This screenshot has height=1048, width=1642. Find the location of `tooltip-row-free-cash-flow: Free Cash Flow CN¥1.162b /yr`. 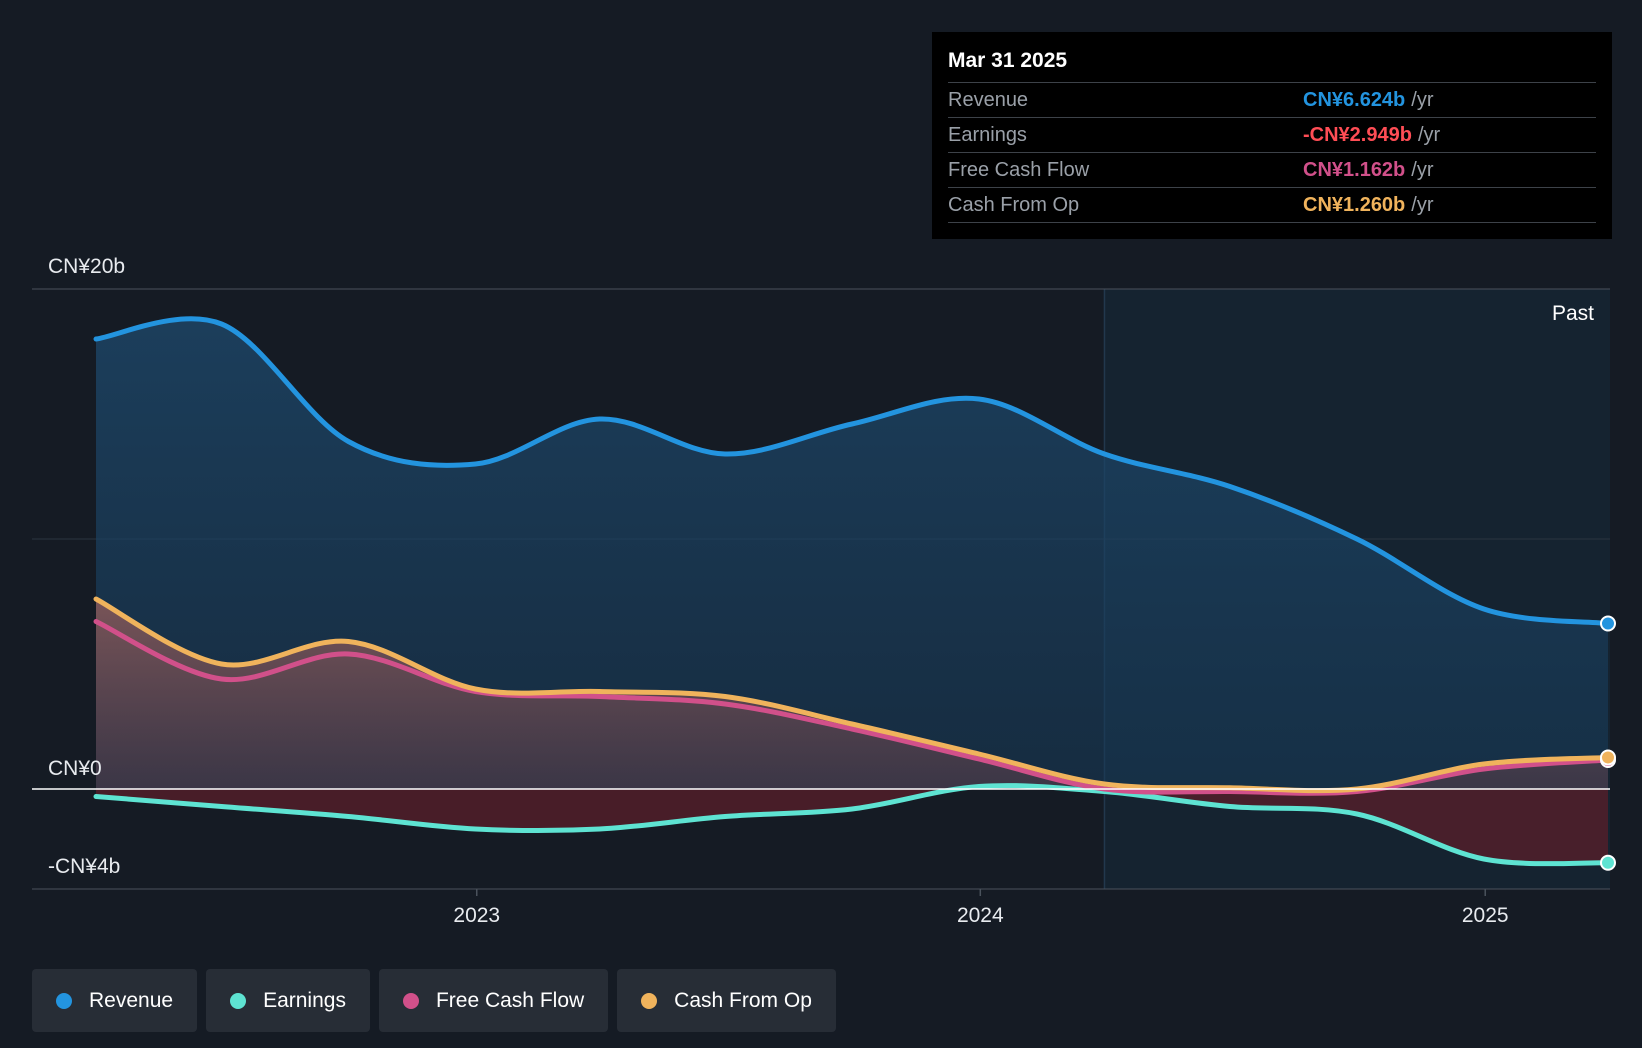

tooltip-row-free-cash-flow: Free Cash Flow CN¥1.162b /yr is located at coordinates (1272, 170).